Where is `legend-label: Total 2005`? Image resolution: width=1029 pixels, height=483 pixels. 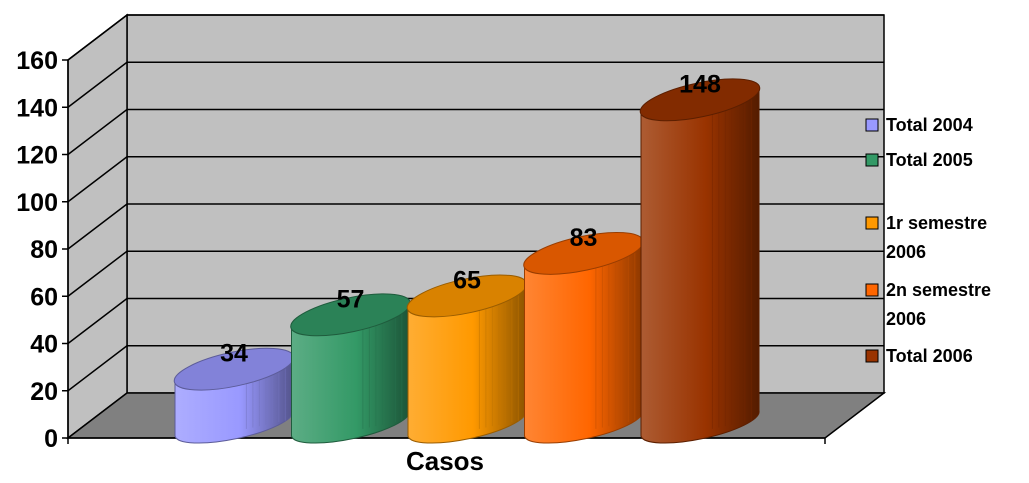
legend-label: Total 2005 is located at coordinates (929, 160).